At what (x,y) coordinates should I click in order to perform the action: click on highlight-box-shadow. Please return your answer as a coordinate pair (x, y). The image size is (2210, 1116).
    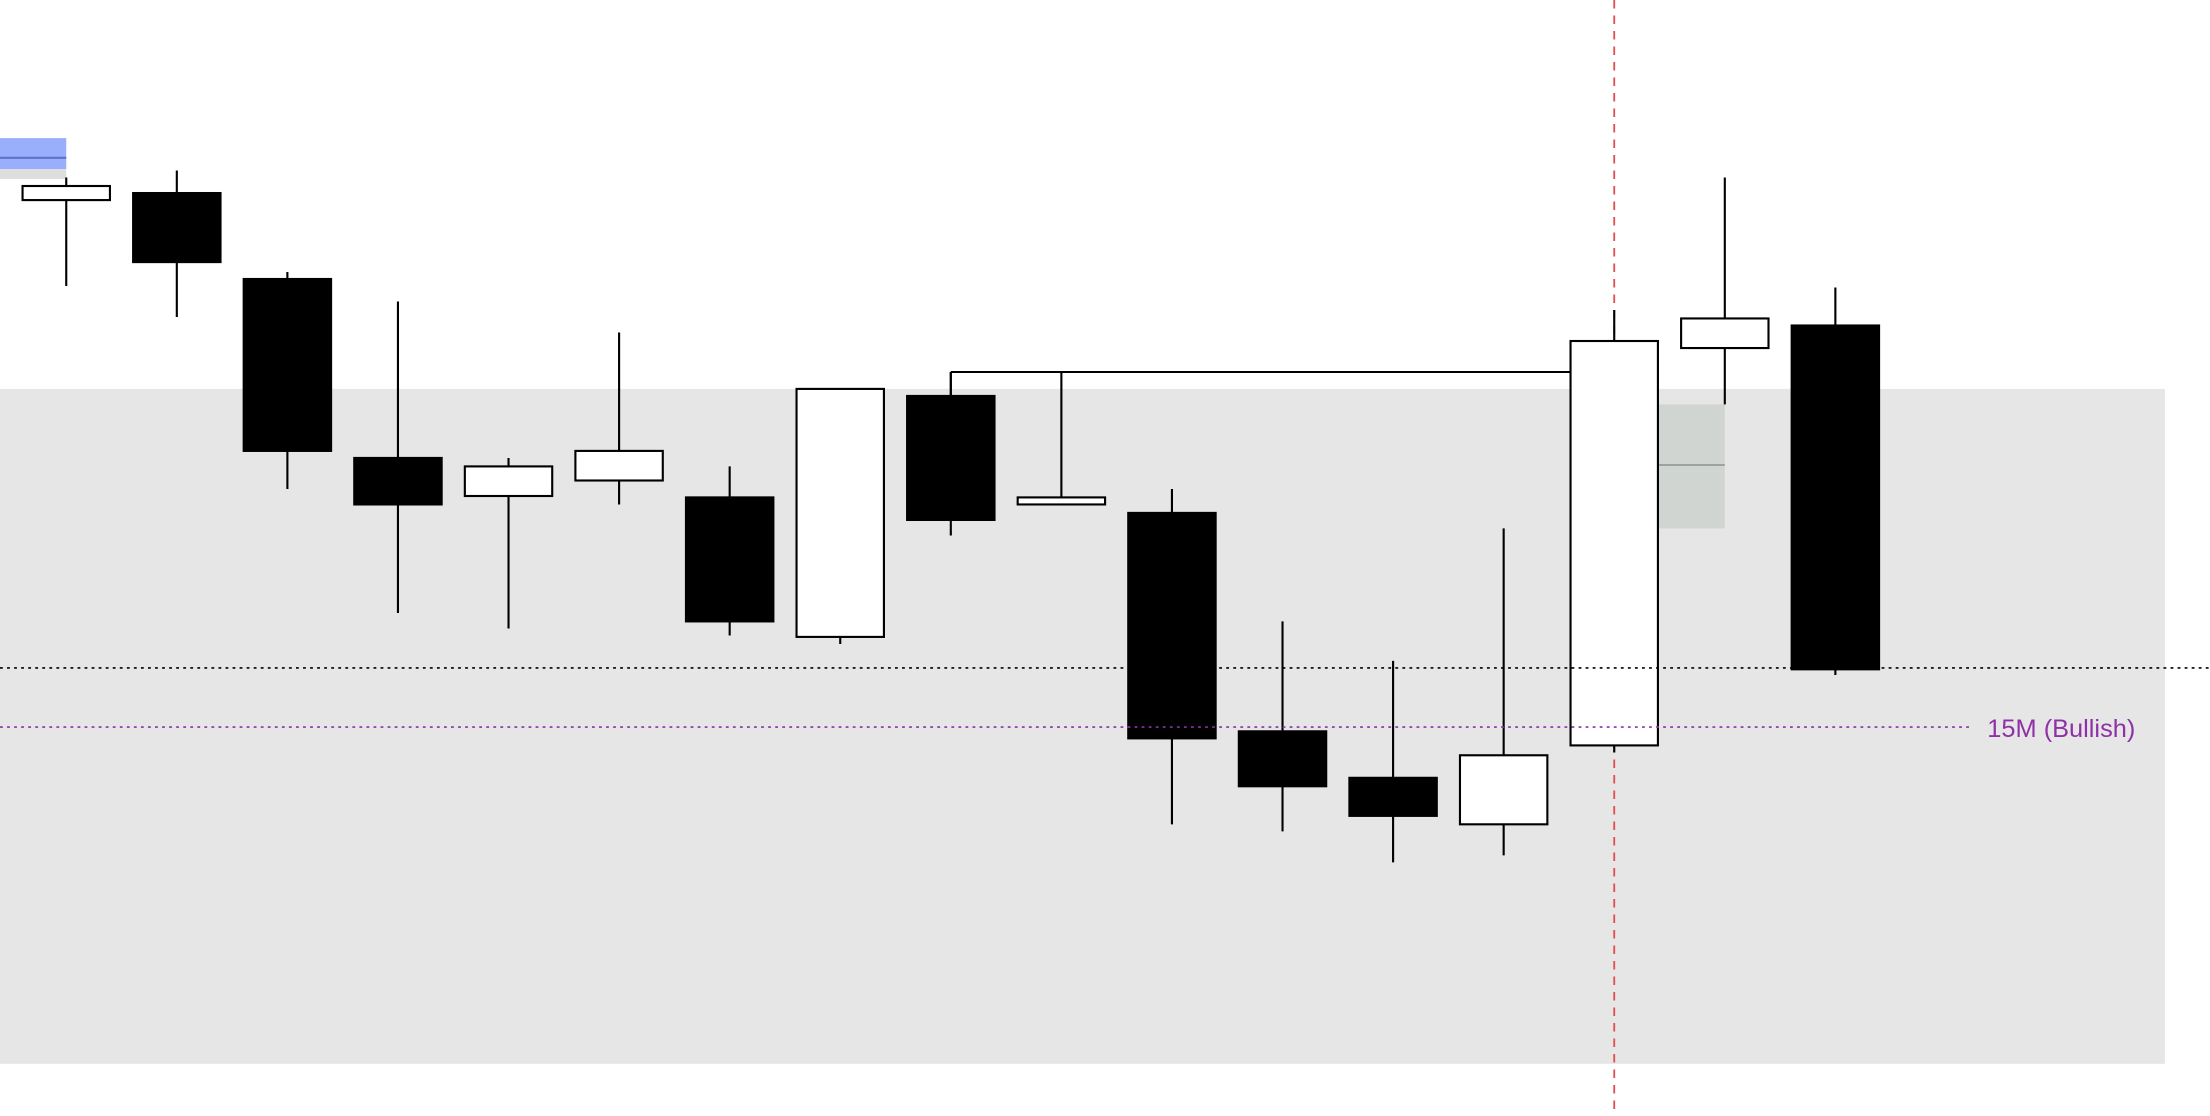
    Looking at the image, I should click on (33, 174).